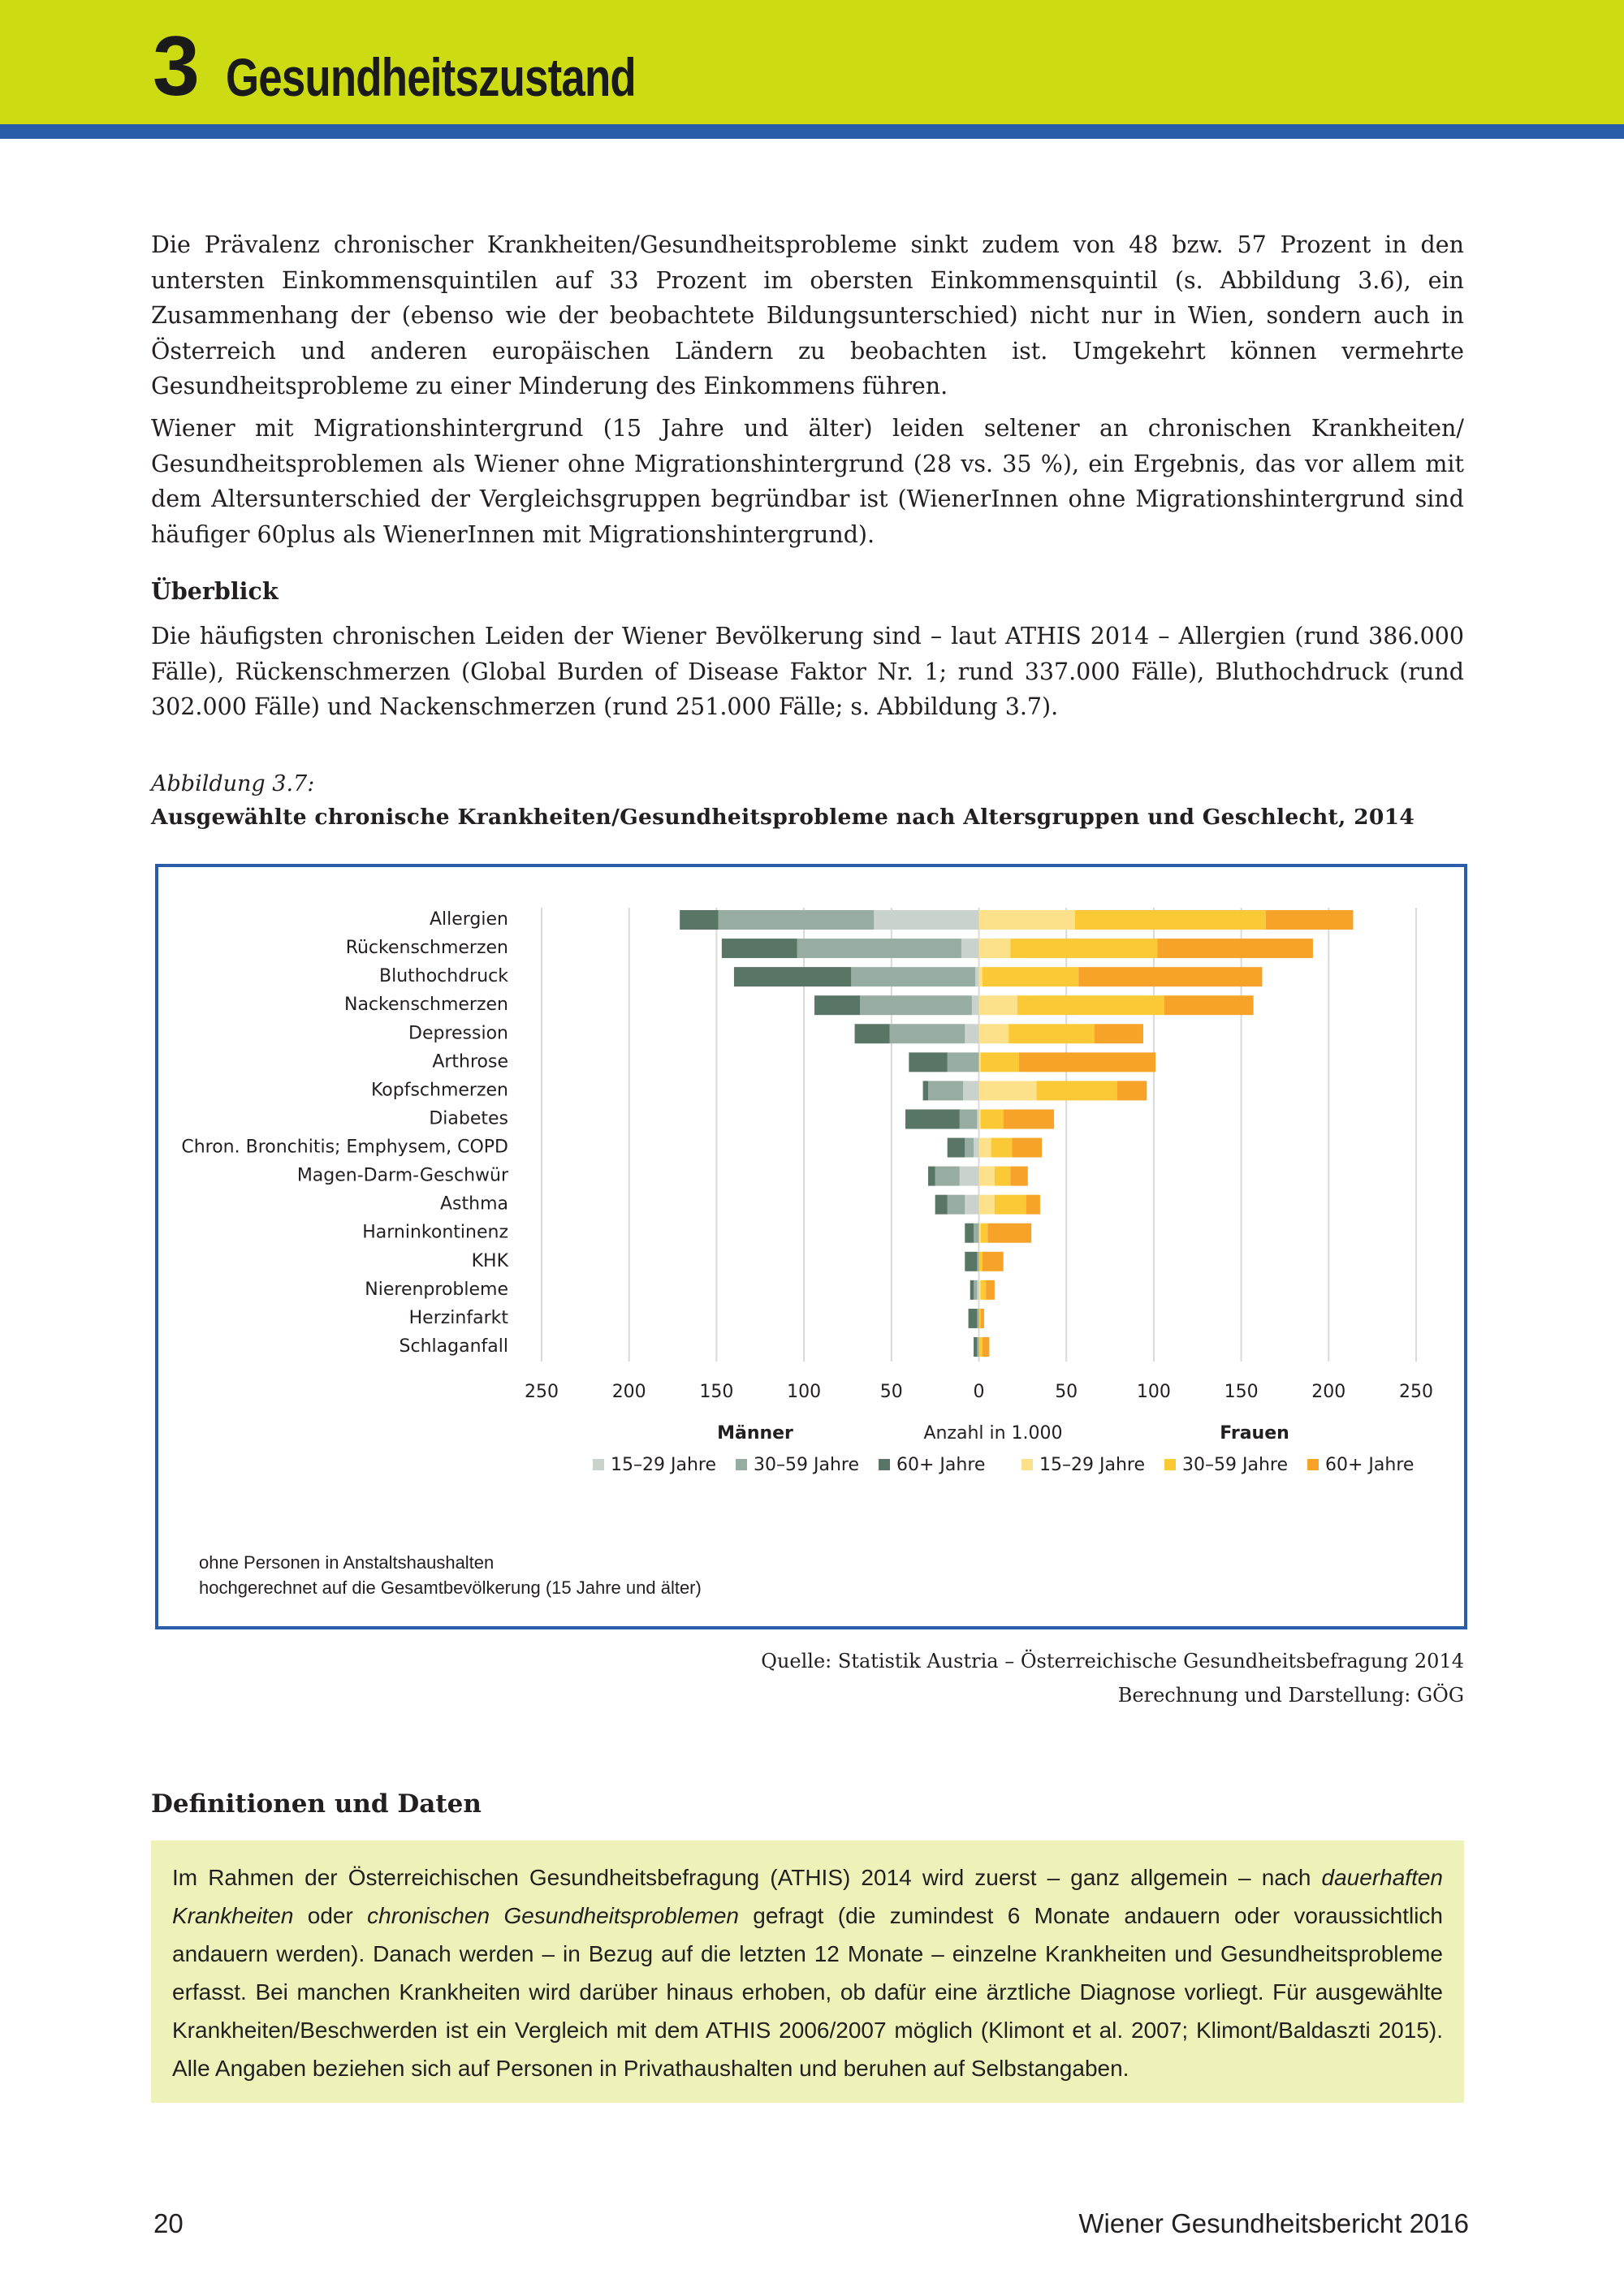 This screenshot has width=1624, height=2296. Describe the element at coordinates (755, 1434) in the screenshot. I see `group-label: Männer` at that location.